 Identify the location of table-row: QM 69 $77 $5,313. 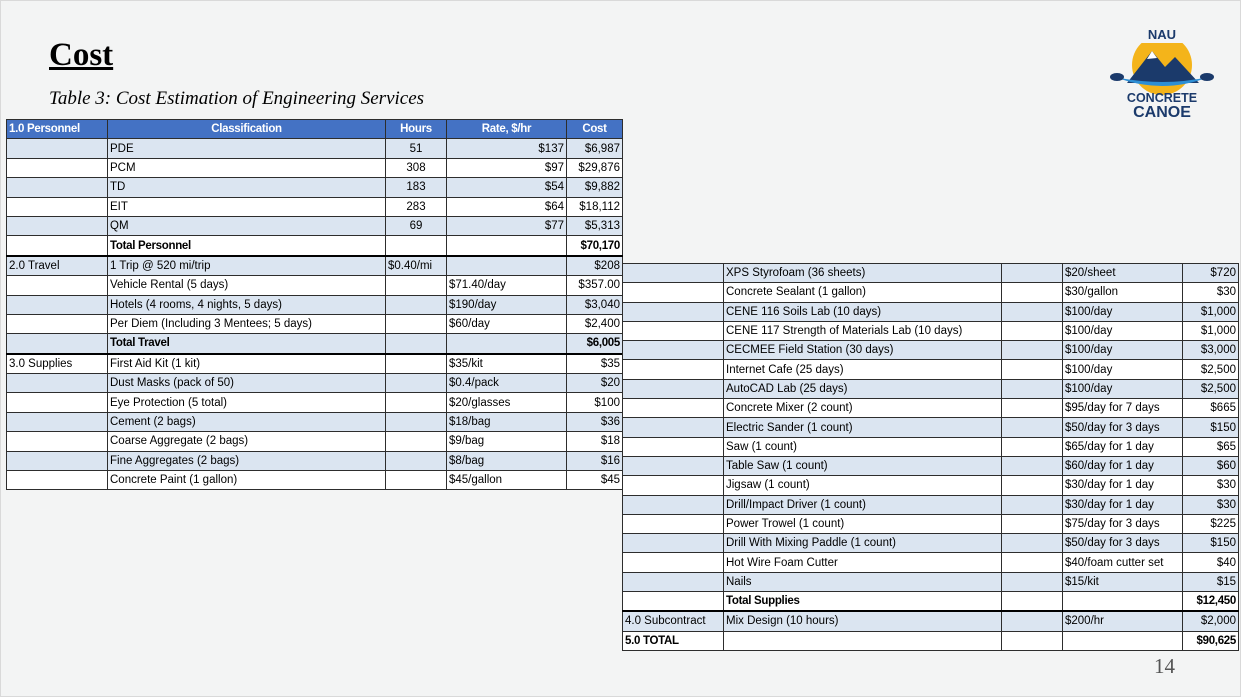
(314, 226).